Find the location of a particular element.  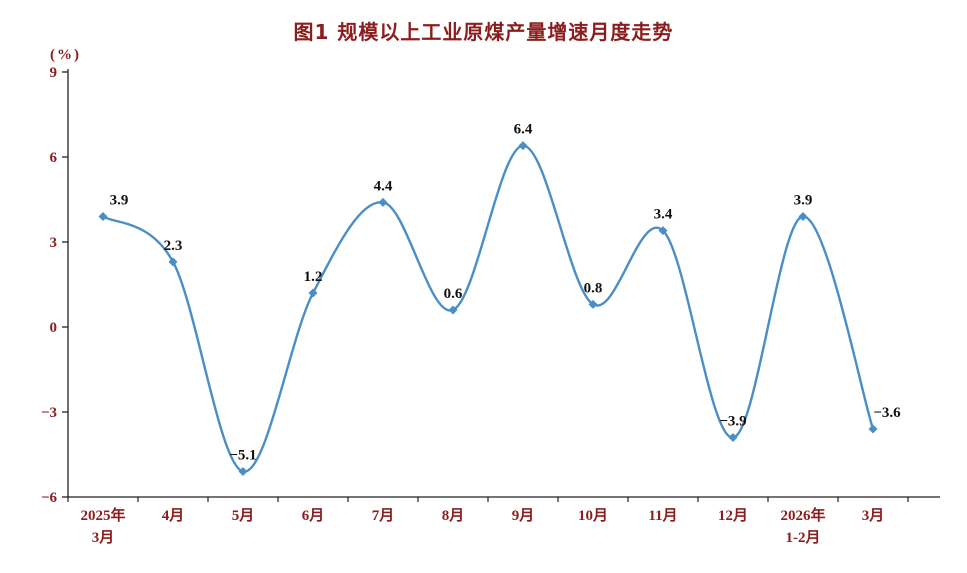

y-axis-tick-label: 3 is located at coordinates (54, 243).